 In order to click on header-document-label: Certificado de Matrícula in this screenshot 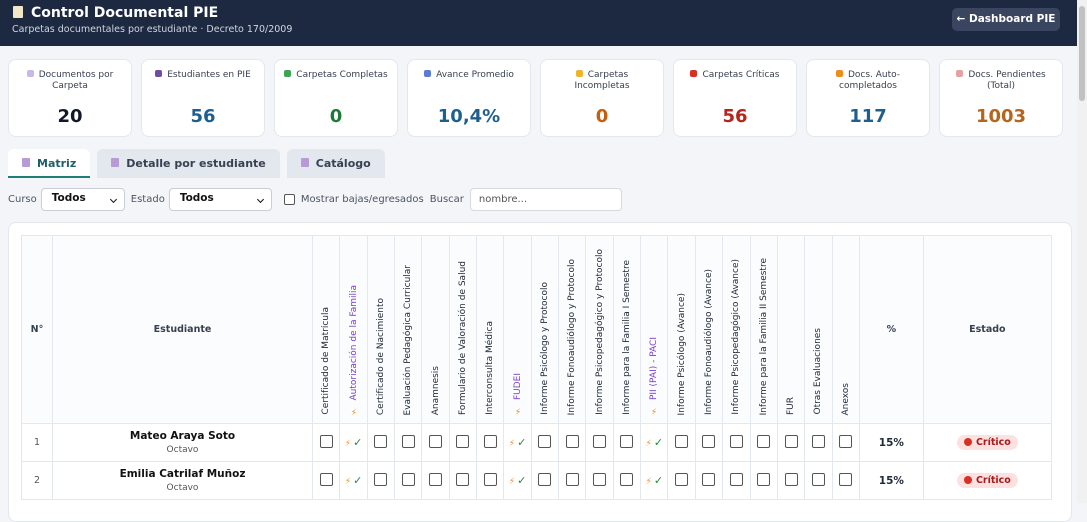, I will do `click(326, 361)`.